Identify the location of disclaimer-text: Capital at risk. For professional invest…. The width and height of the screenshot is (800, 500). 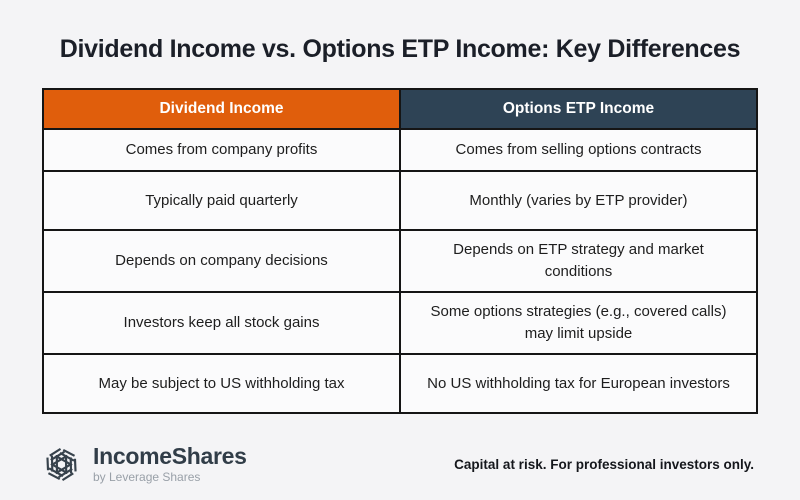
(604, 464).